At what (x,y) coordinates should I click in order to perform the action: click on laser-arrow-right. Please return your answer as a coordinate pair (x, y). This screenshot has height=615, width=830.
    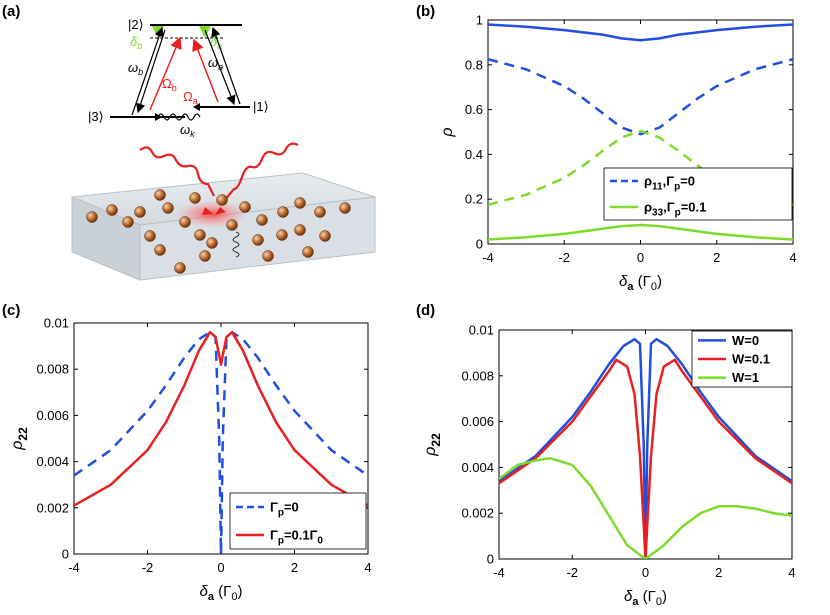
    Looking at the image, I should click on (220, 211).